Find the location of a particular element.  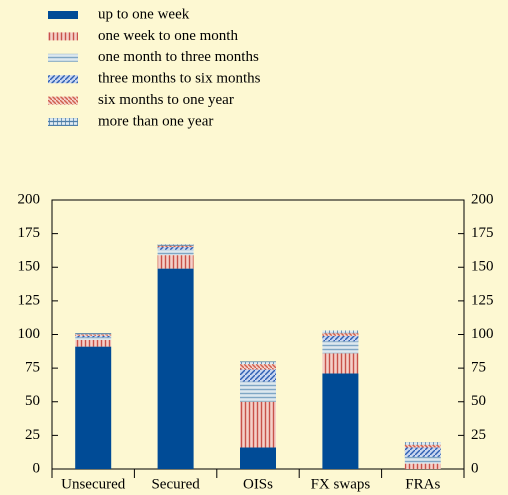

y2-tick-label: 75 is located at coordinates (478, 368).